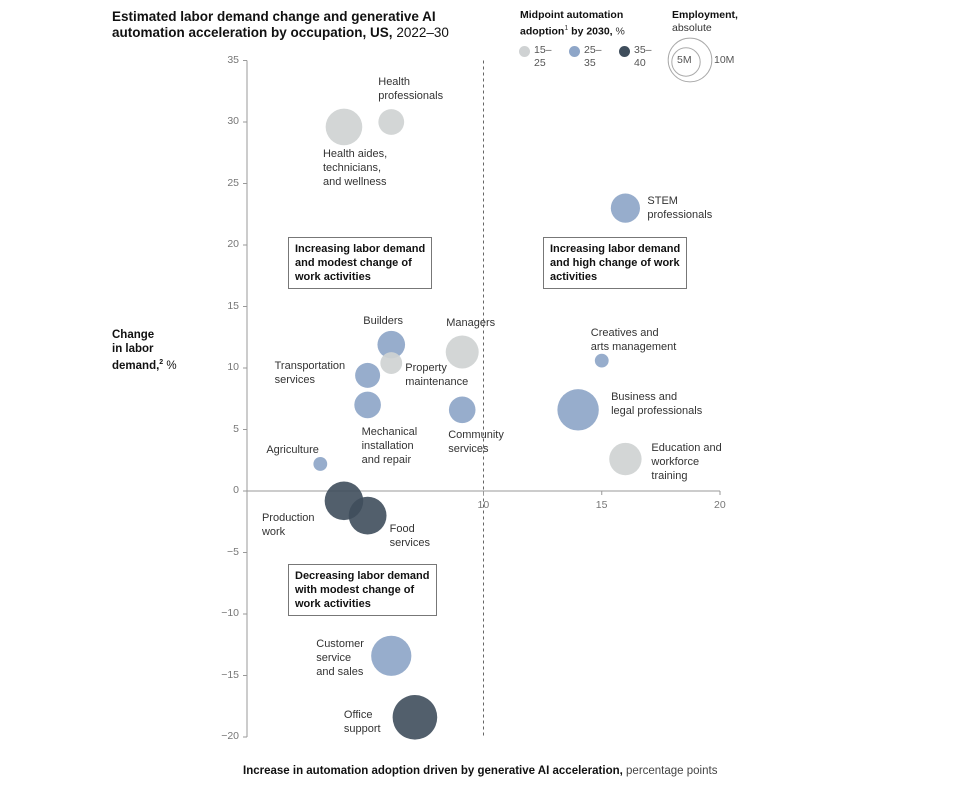 Image resolution: width=980 pixels, height=787 pixels. I want to click on y-tick-label: −15, so click(230, 674).